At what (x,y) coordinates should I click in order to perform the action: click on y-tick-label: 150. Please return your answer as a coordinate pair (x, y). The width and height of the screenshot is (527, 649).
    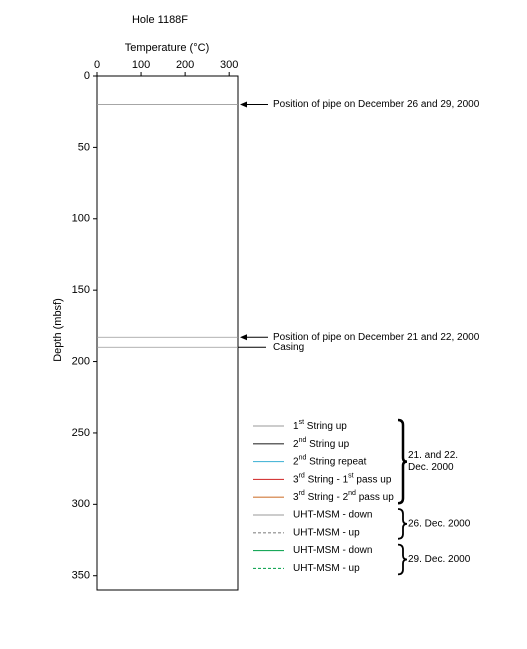
    Looking at the image, I should click on (81, 290).